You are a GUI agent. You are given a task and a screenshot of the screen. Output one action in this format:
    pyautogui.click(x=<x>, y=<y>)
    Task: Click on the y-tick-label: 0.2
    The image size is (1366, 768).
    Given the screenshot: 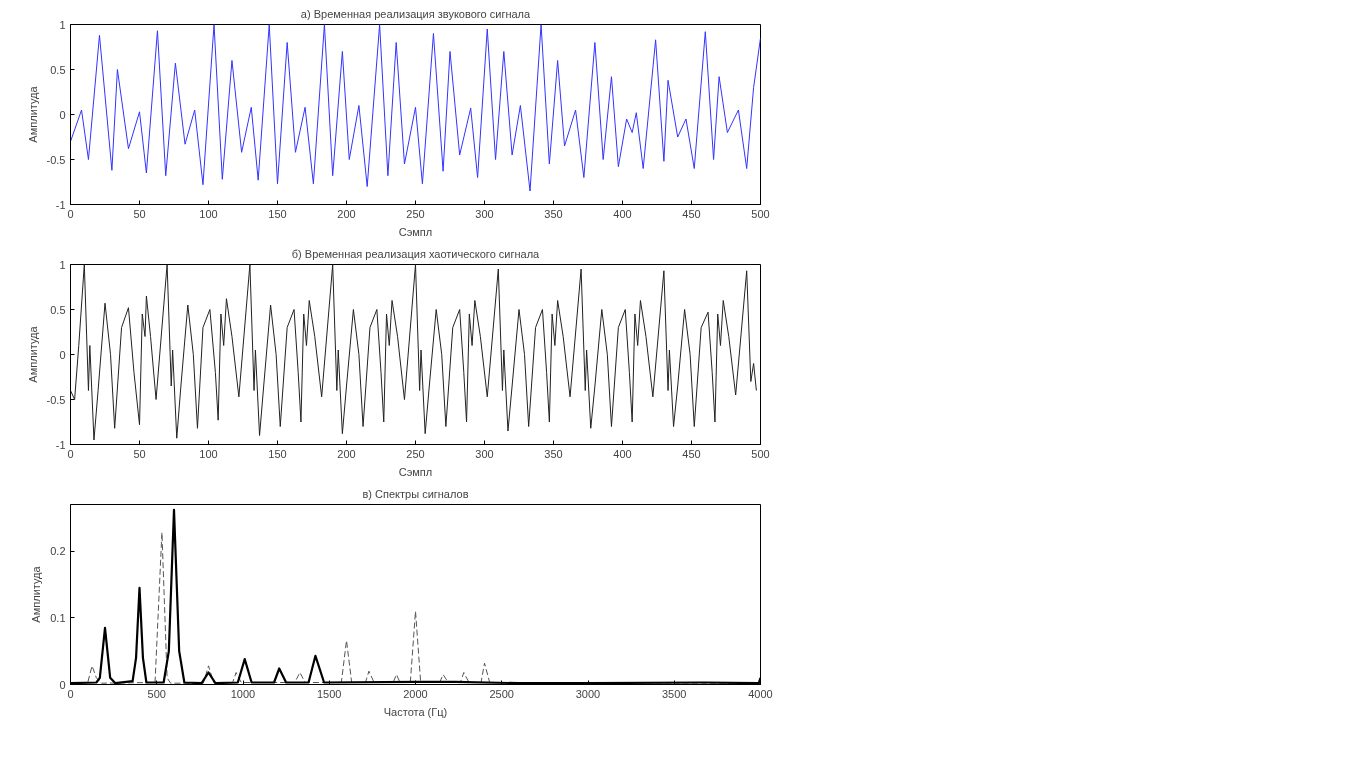 What is the action you would take?
    pyautogui.click(x=58, y=551)
    